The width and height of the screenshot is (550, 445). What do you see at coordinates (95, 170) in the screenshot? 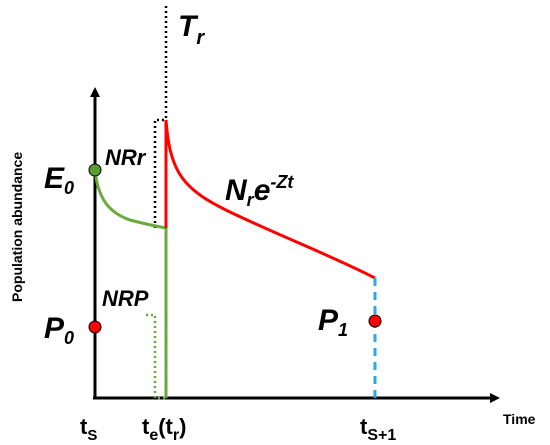
I see `e0-point` at bounding box center [95, 170].